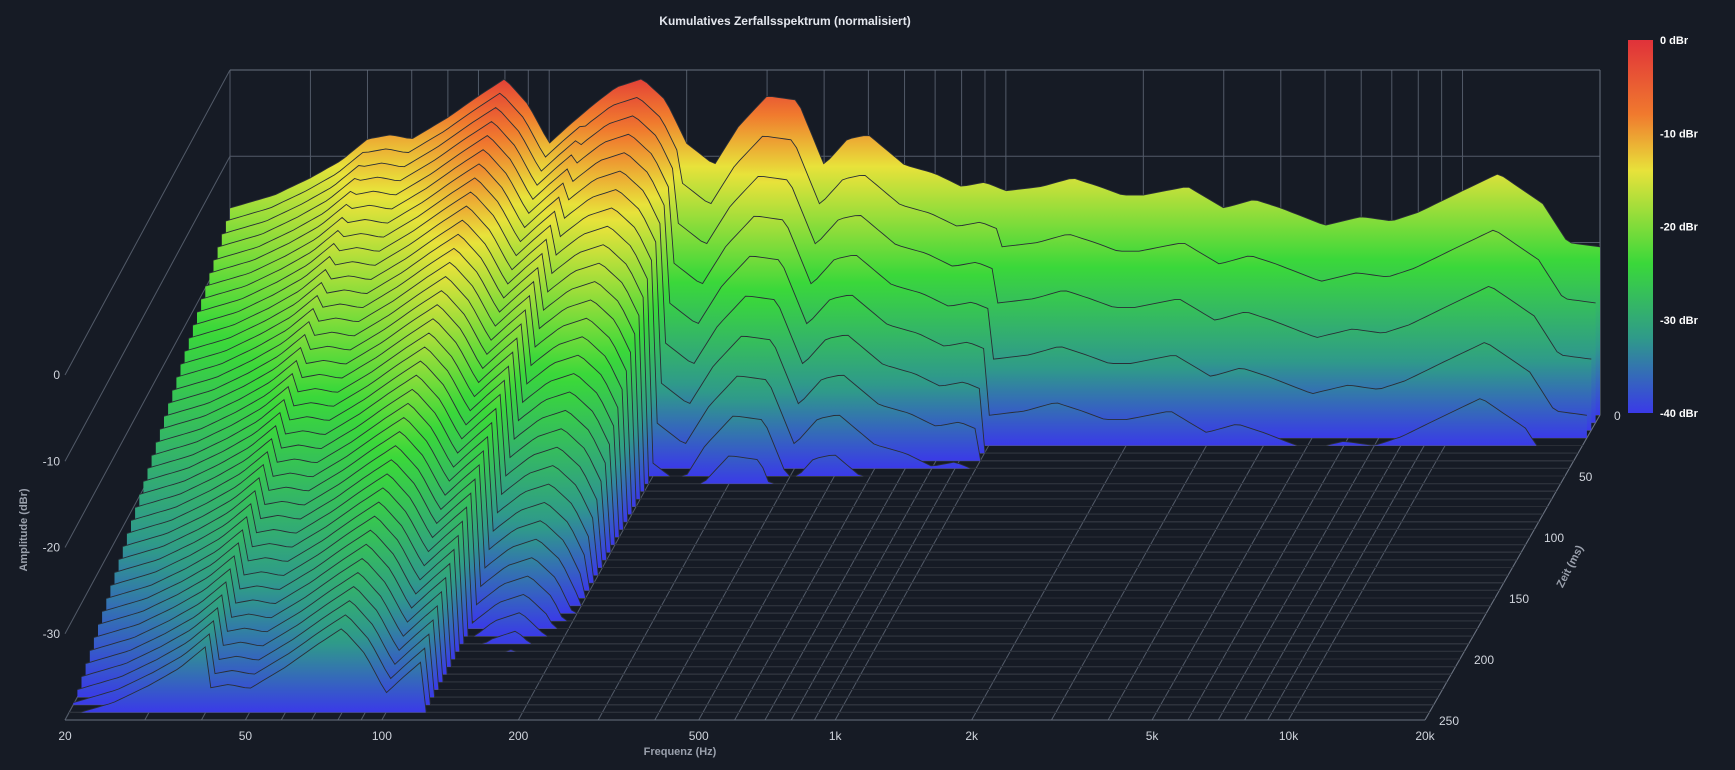 The image size is (1735, 770). Describe the element at coordinates (1449, 721) in the screenshot. I see `z-tick-label: 250` at that location.